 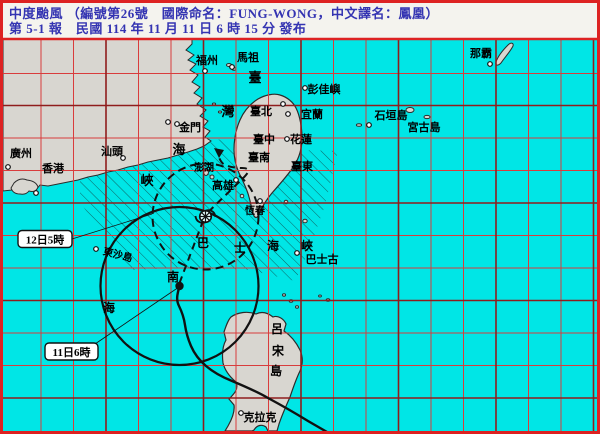 What do you see at coordinates (312, 114) in the screenshot?
I see `map-label: 宜蘭` at bounding box center [312, 114].